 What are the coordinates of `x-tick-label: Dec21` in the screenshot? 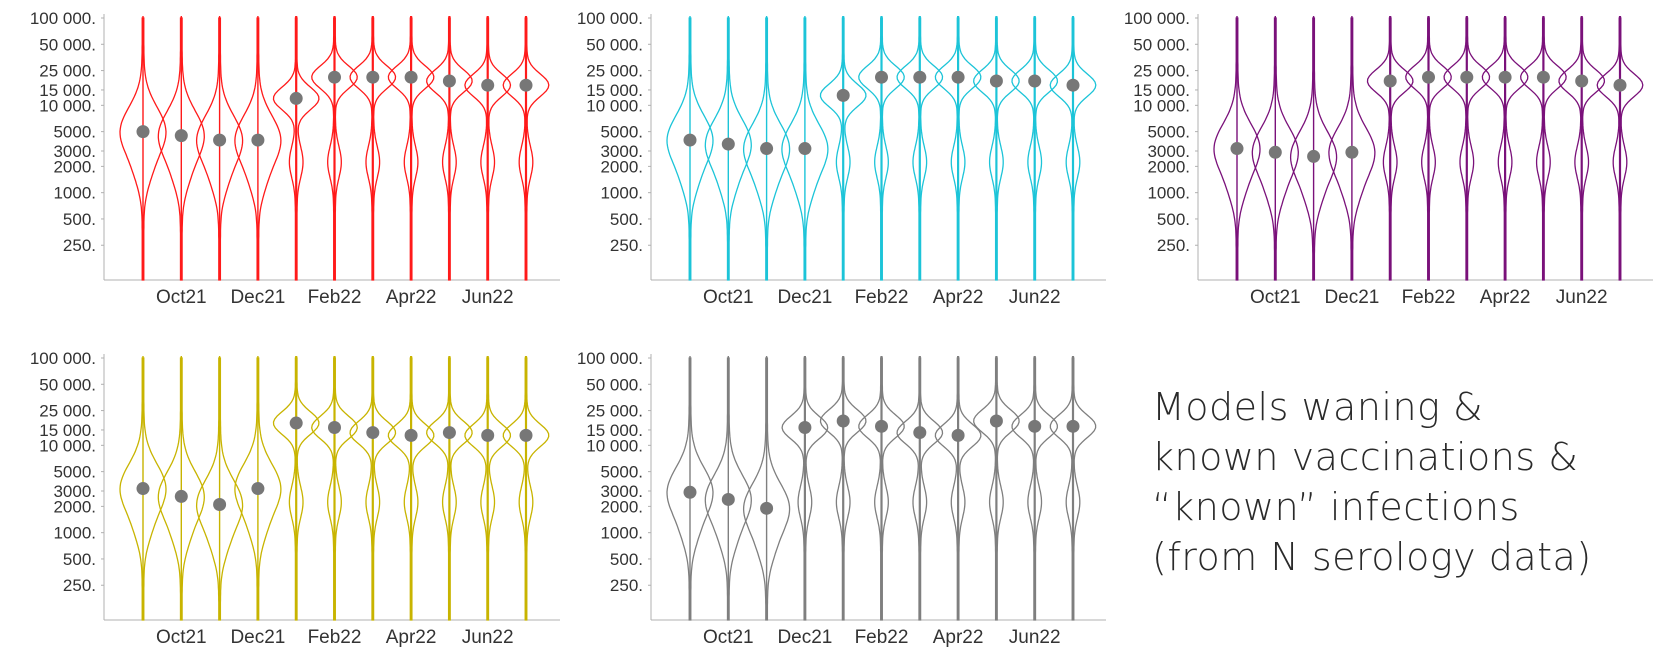 It's located at (804, 637).